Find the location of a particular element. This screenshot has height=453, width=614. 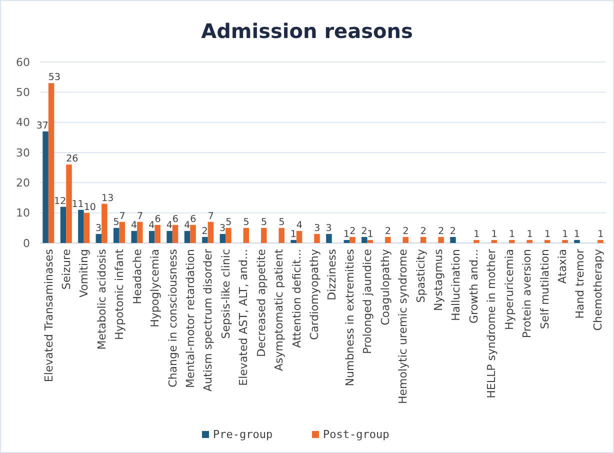

y-tick-label: 50 is located at coordinates (23, 93).